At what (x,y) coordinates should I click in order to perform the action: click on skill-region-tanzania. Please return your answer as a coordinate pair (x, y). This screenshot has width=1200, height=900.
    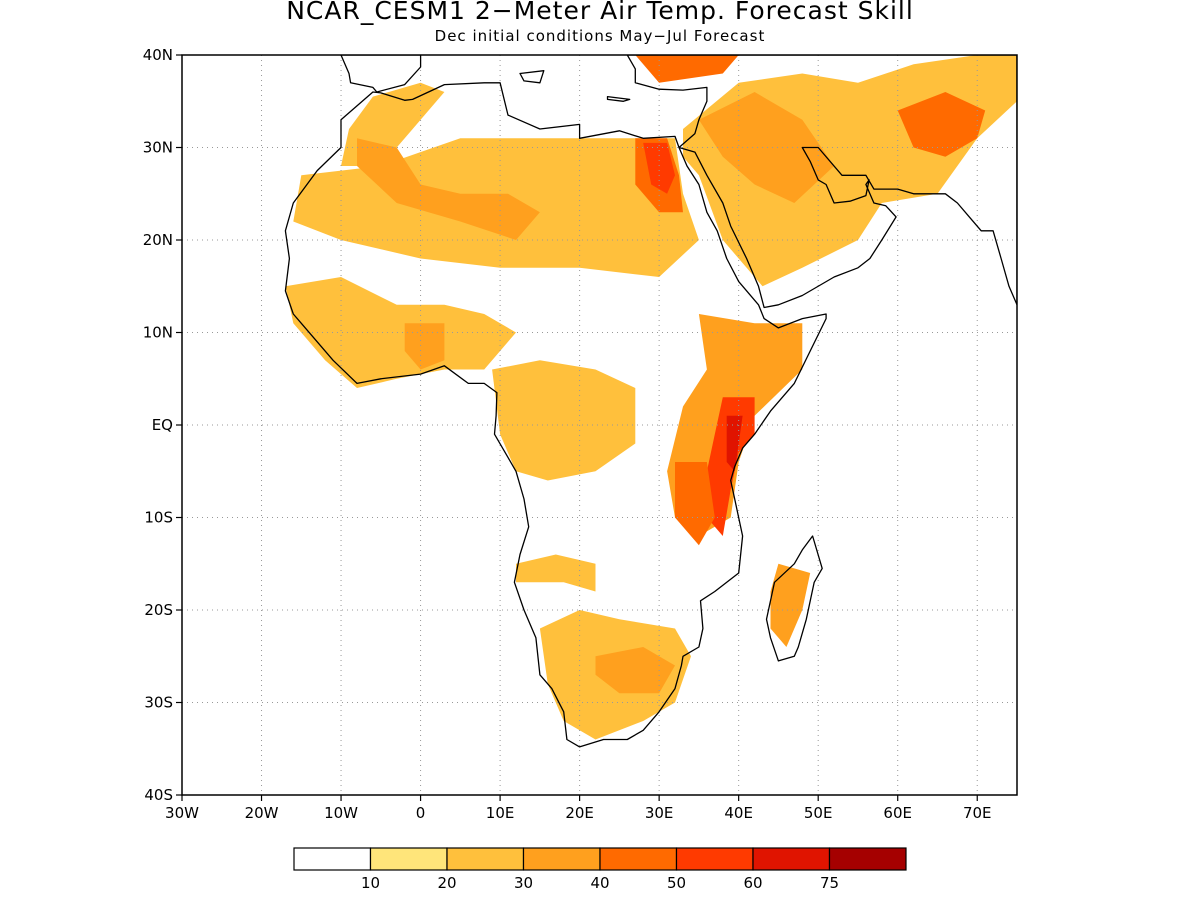
    Looking at the image, I should click on (695, 504).